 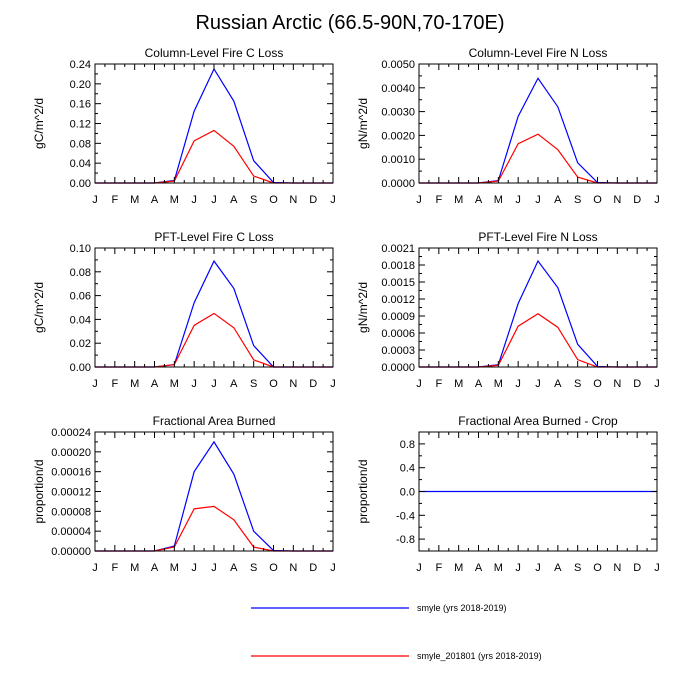 What do you see at coordinates (537, 237) in the screenshot?
I see `panel-title: PFT-Level Fire N Loss` at bounding box center [537, 237].